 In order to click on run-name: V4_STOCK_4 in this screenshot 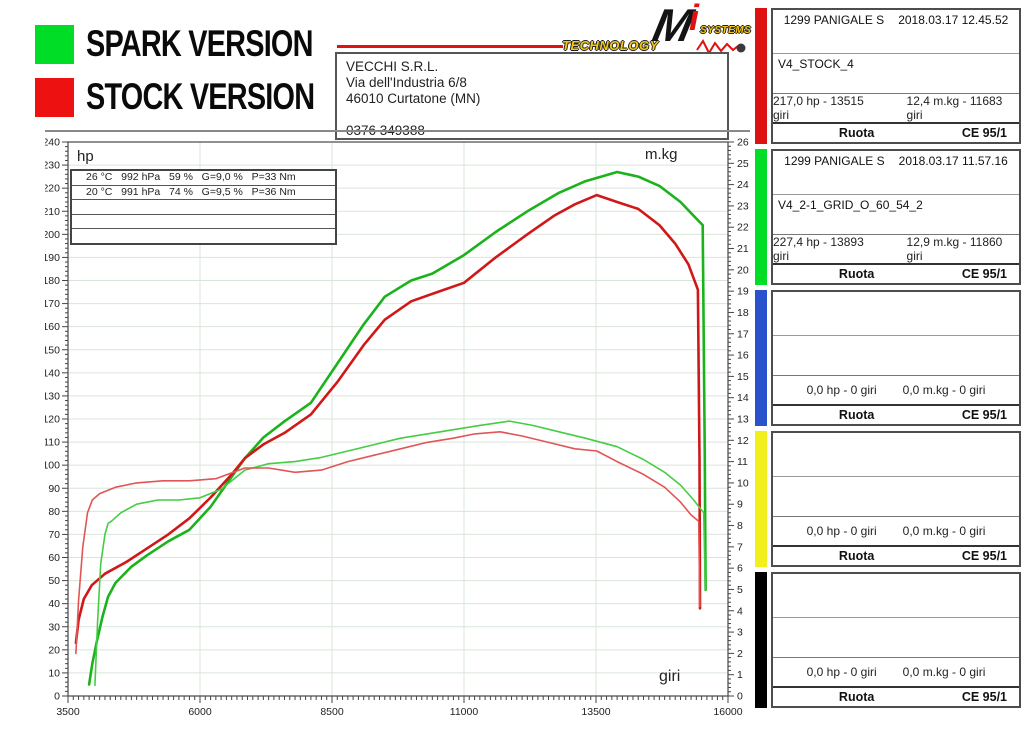, I will do `click(896, 74)`.